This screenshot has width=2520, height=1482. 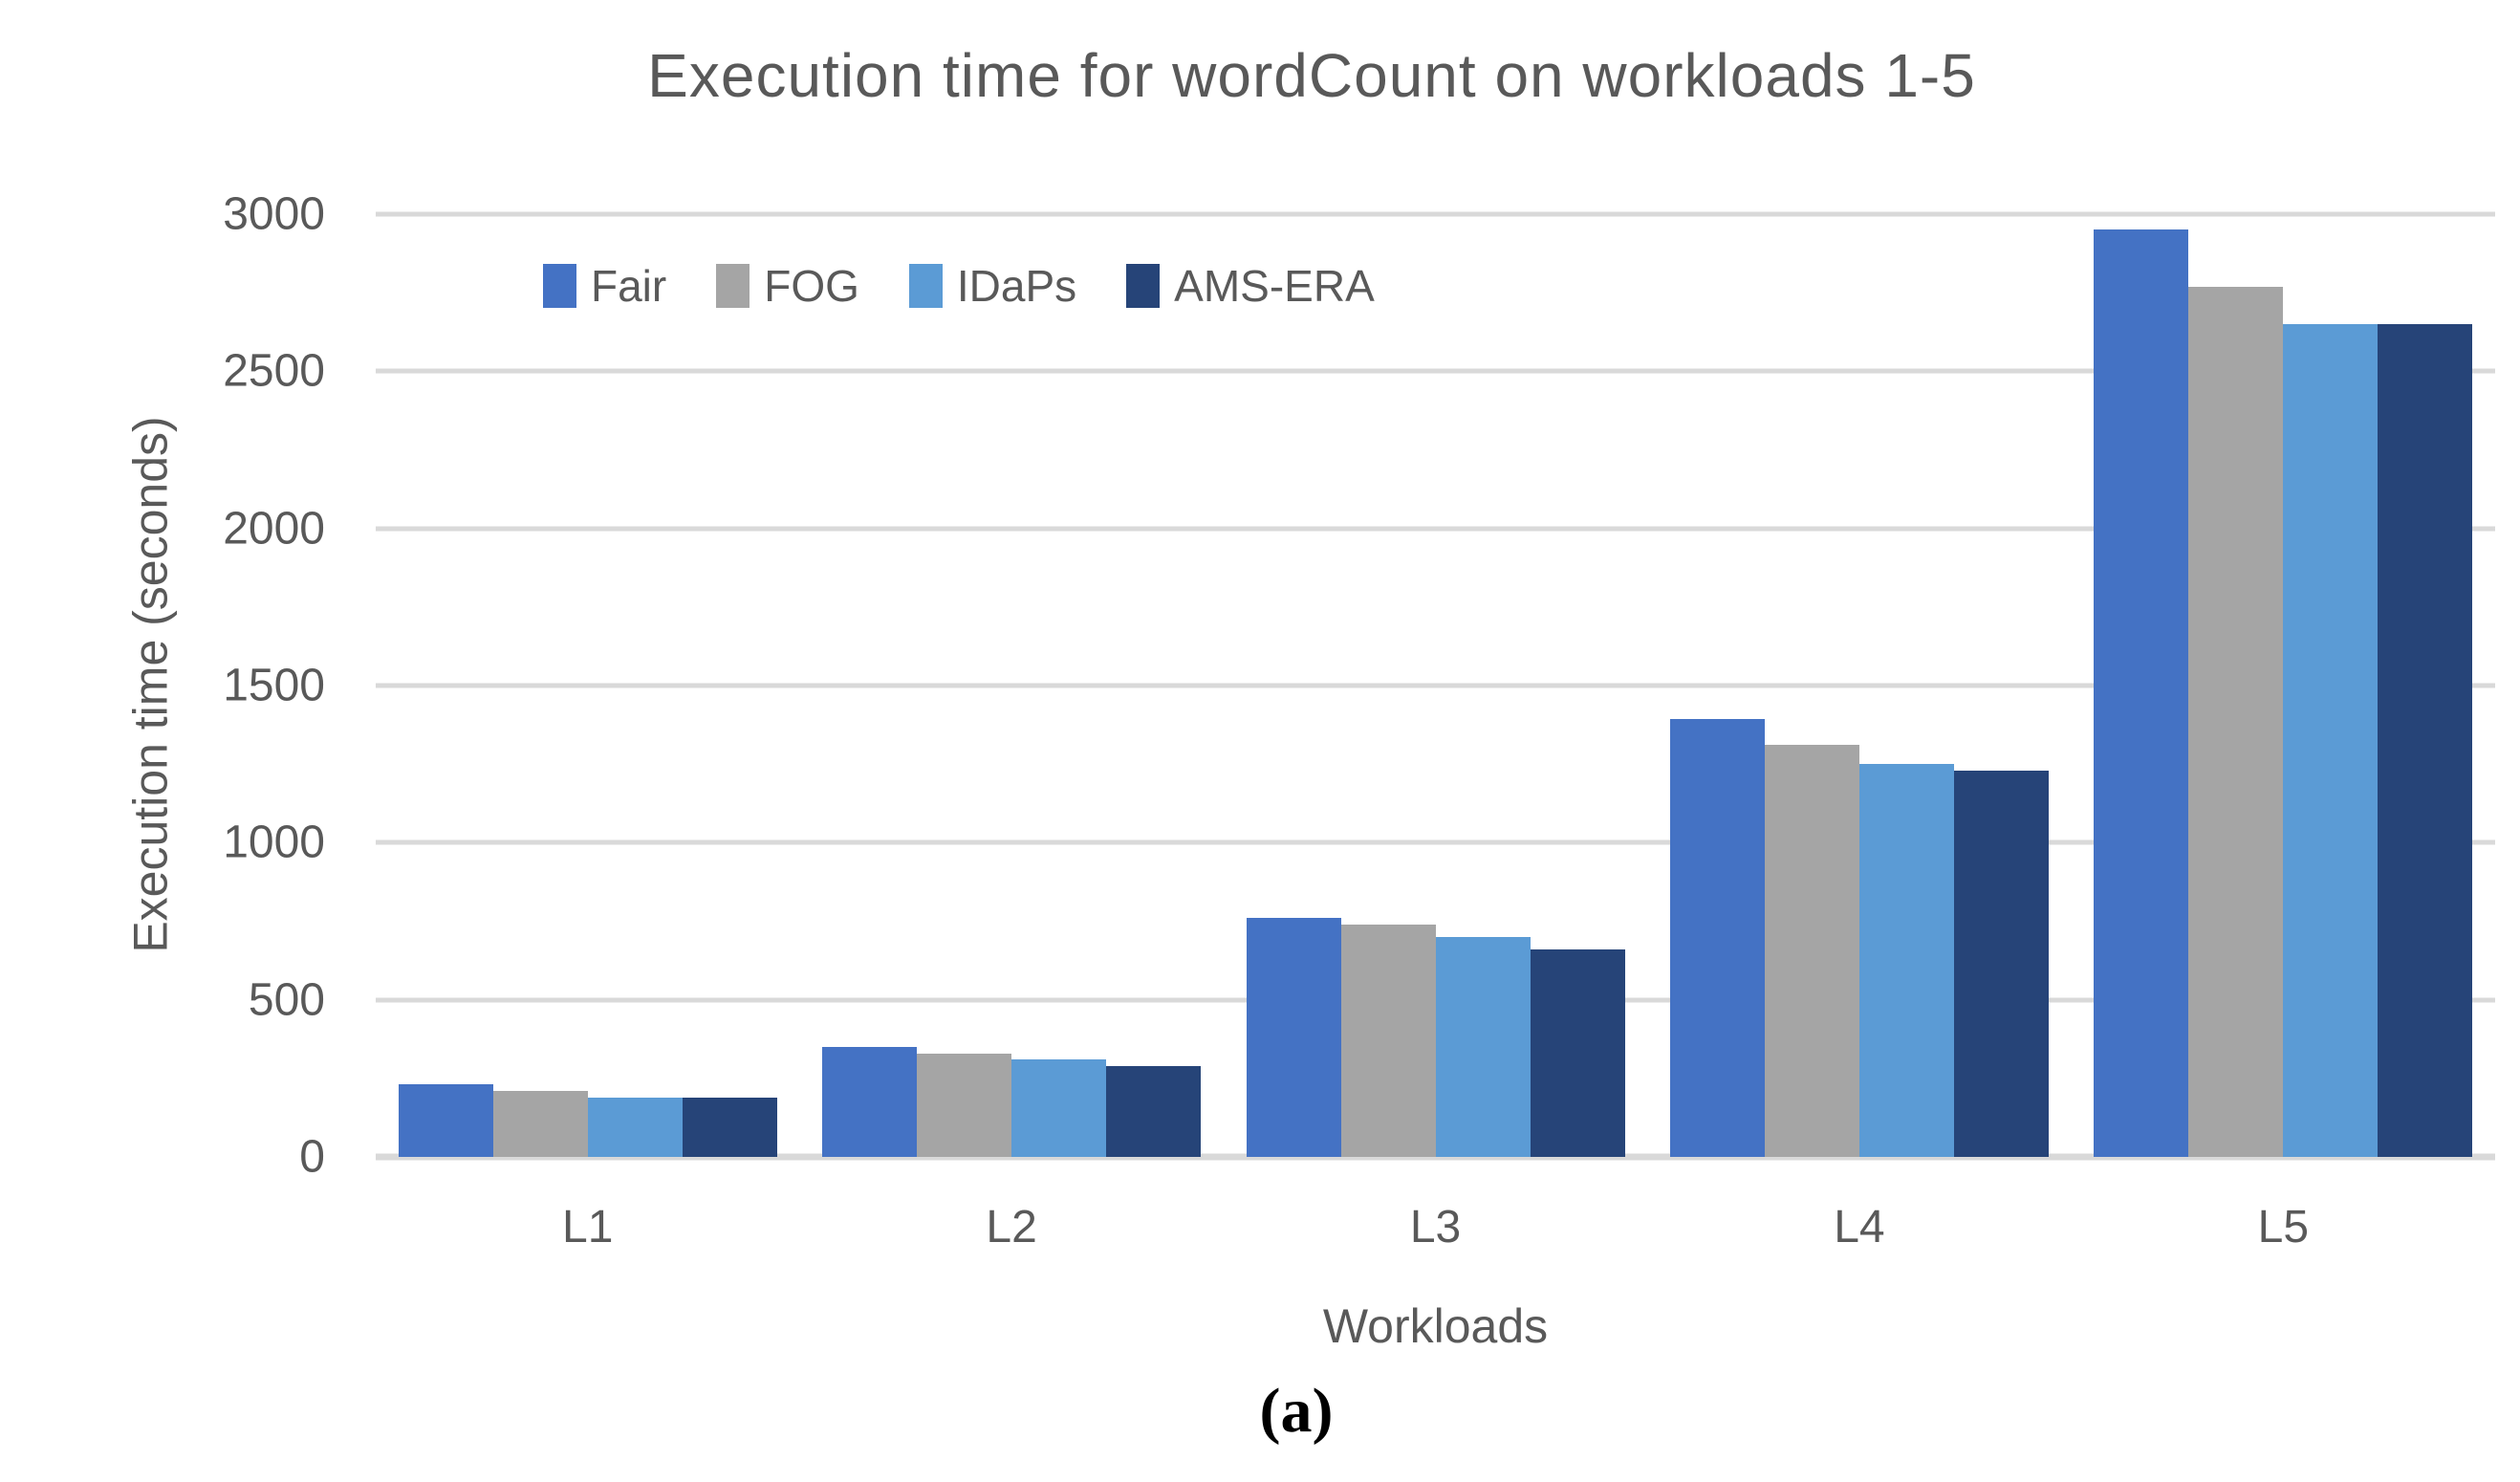 I want to click on x-axis-labels: L1 L2 L3 L4 L5, so click(x=1435, y=1227).